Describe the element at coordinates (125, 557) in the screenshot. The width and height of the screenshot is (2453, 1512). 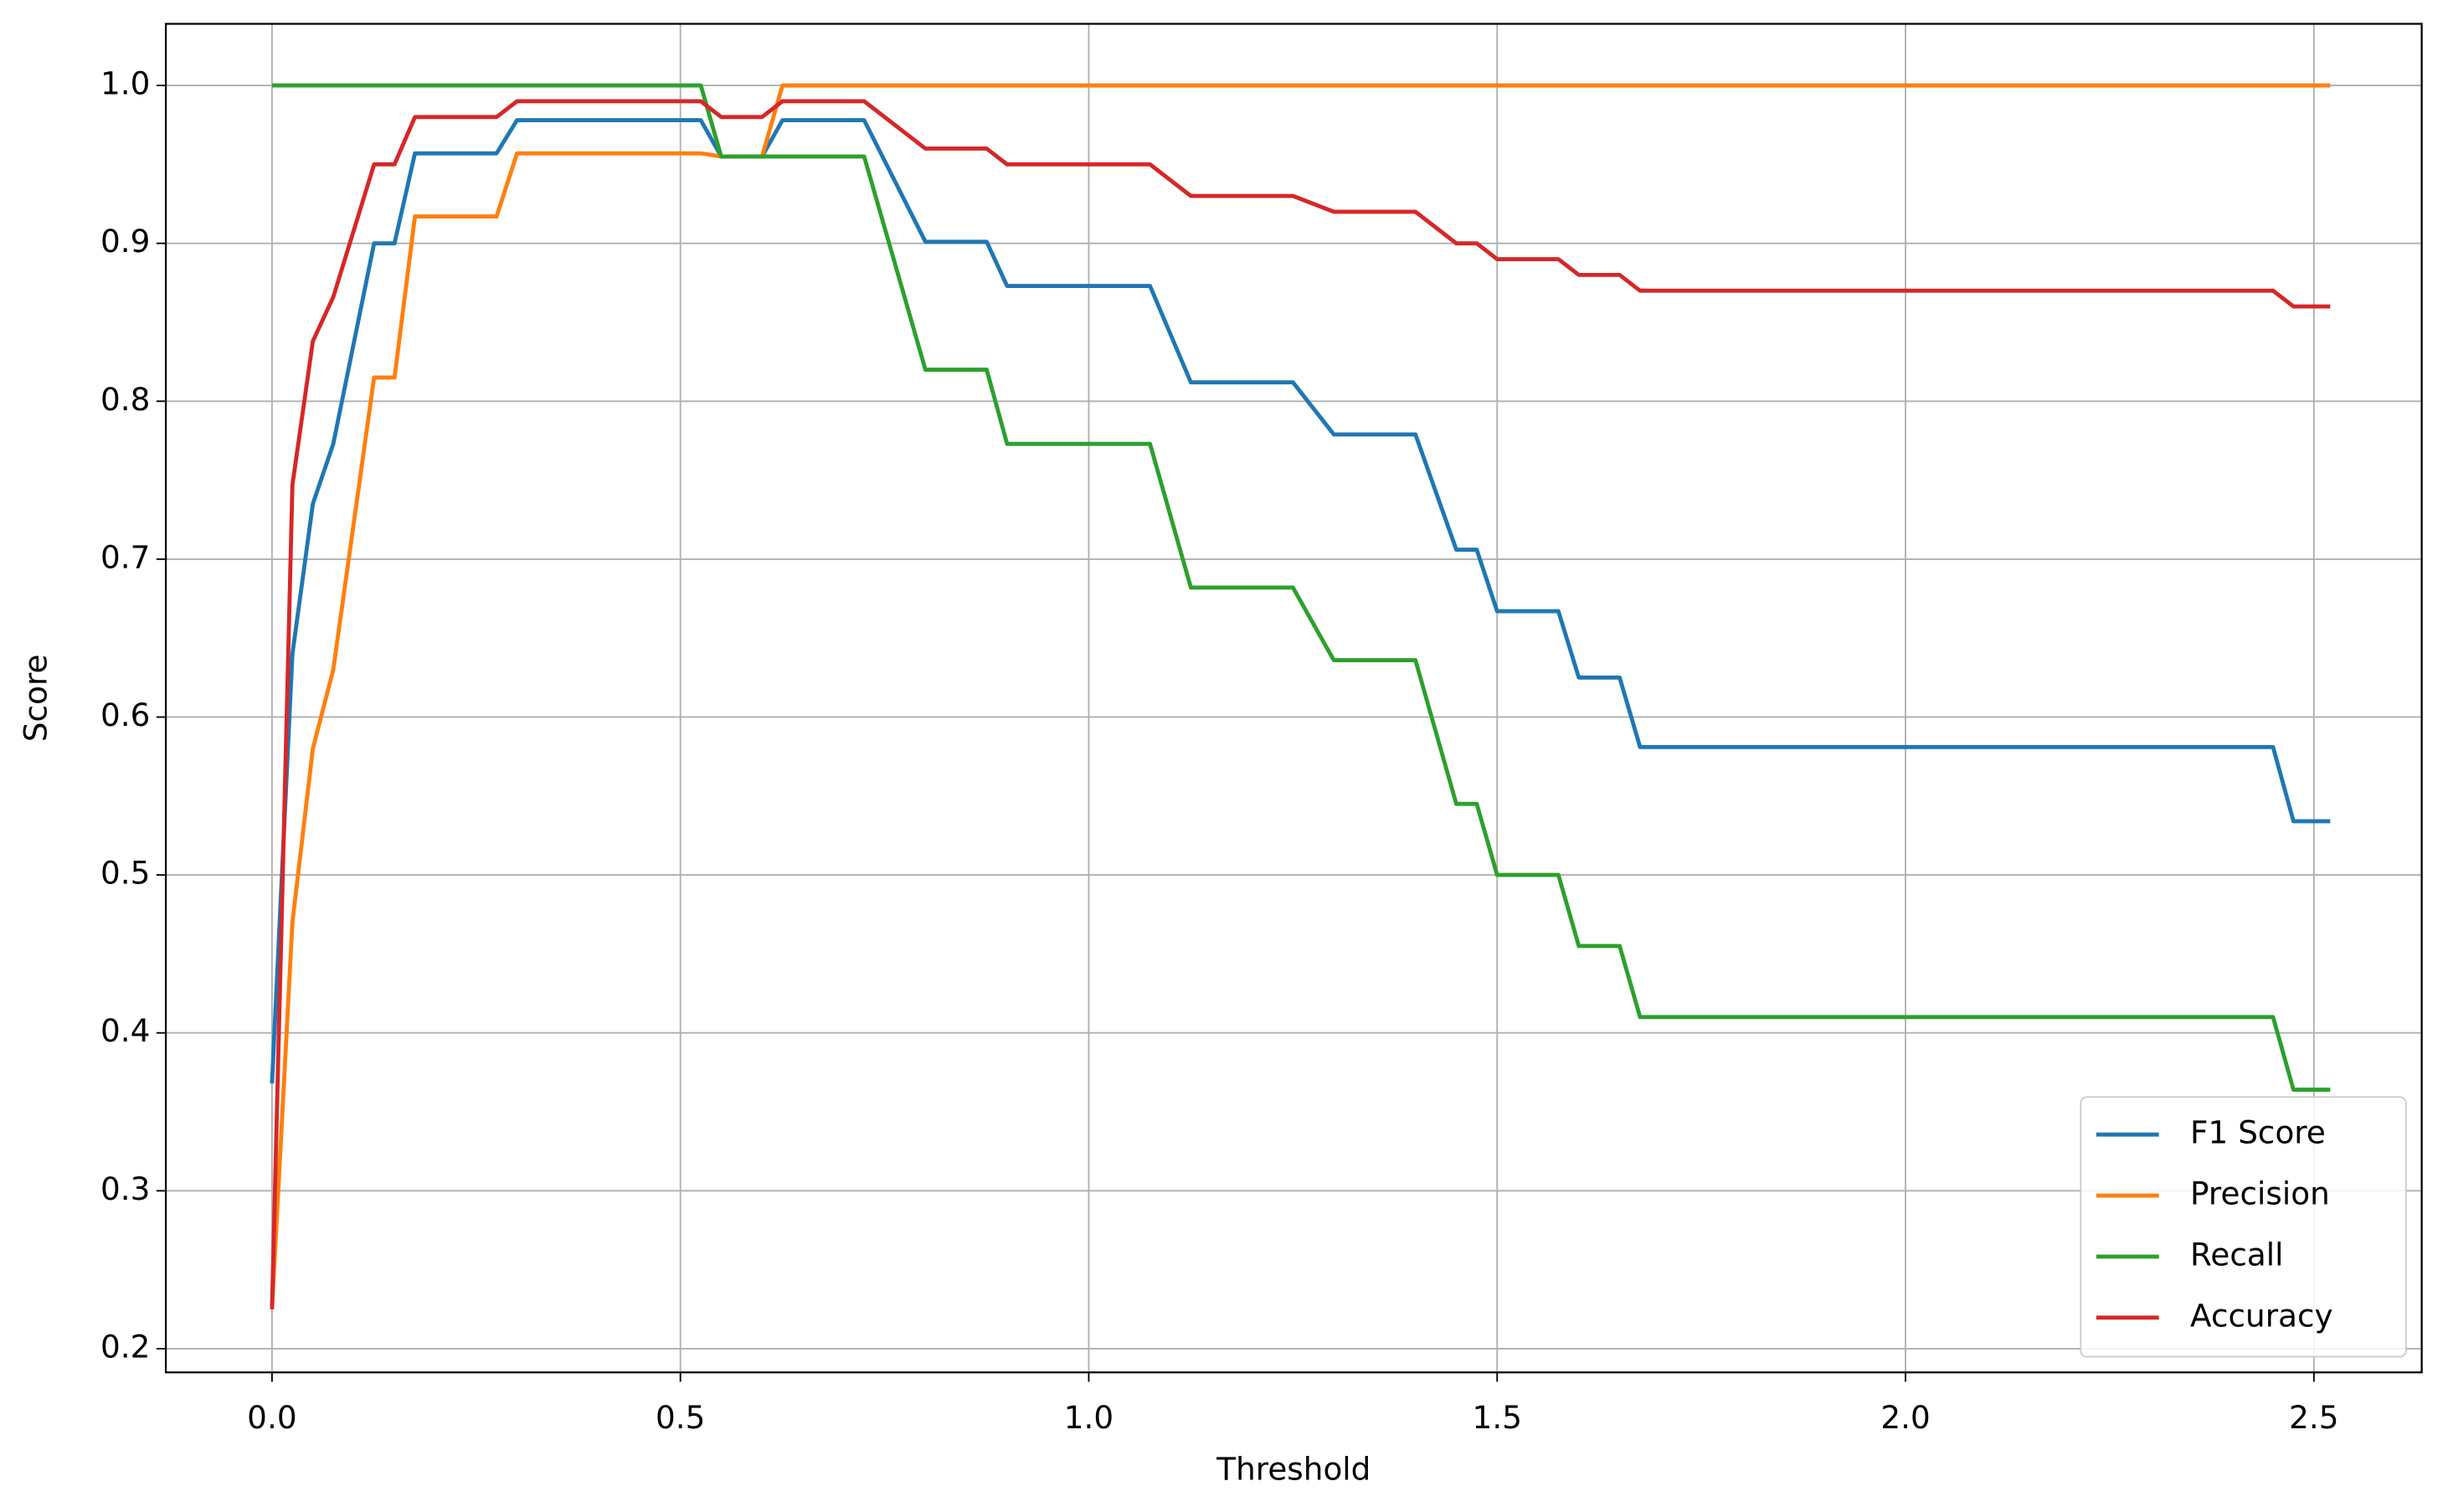
I see `y-tick-label: 0.7` at that location.